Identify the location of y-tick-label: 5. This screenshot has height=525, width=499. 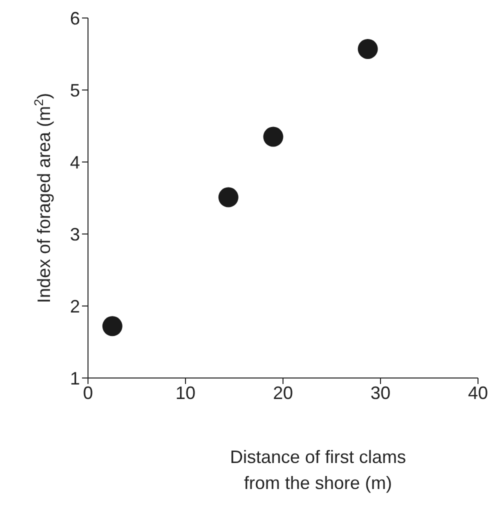
(75, 90).